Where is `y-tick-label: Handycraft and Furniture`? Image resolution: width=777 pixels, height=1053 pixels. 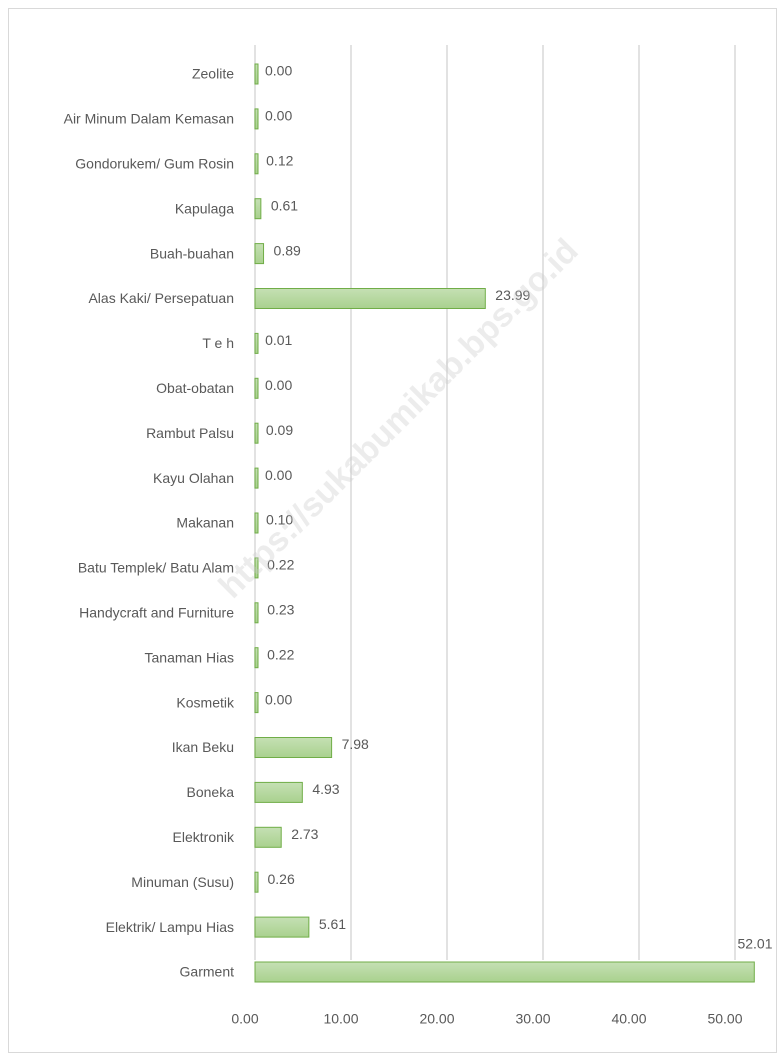 y-tick-label: Handycraft and Furniture is located at coordinates (156, 613).